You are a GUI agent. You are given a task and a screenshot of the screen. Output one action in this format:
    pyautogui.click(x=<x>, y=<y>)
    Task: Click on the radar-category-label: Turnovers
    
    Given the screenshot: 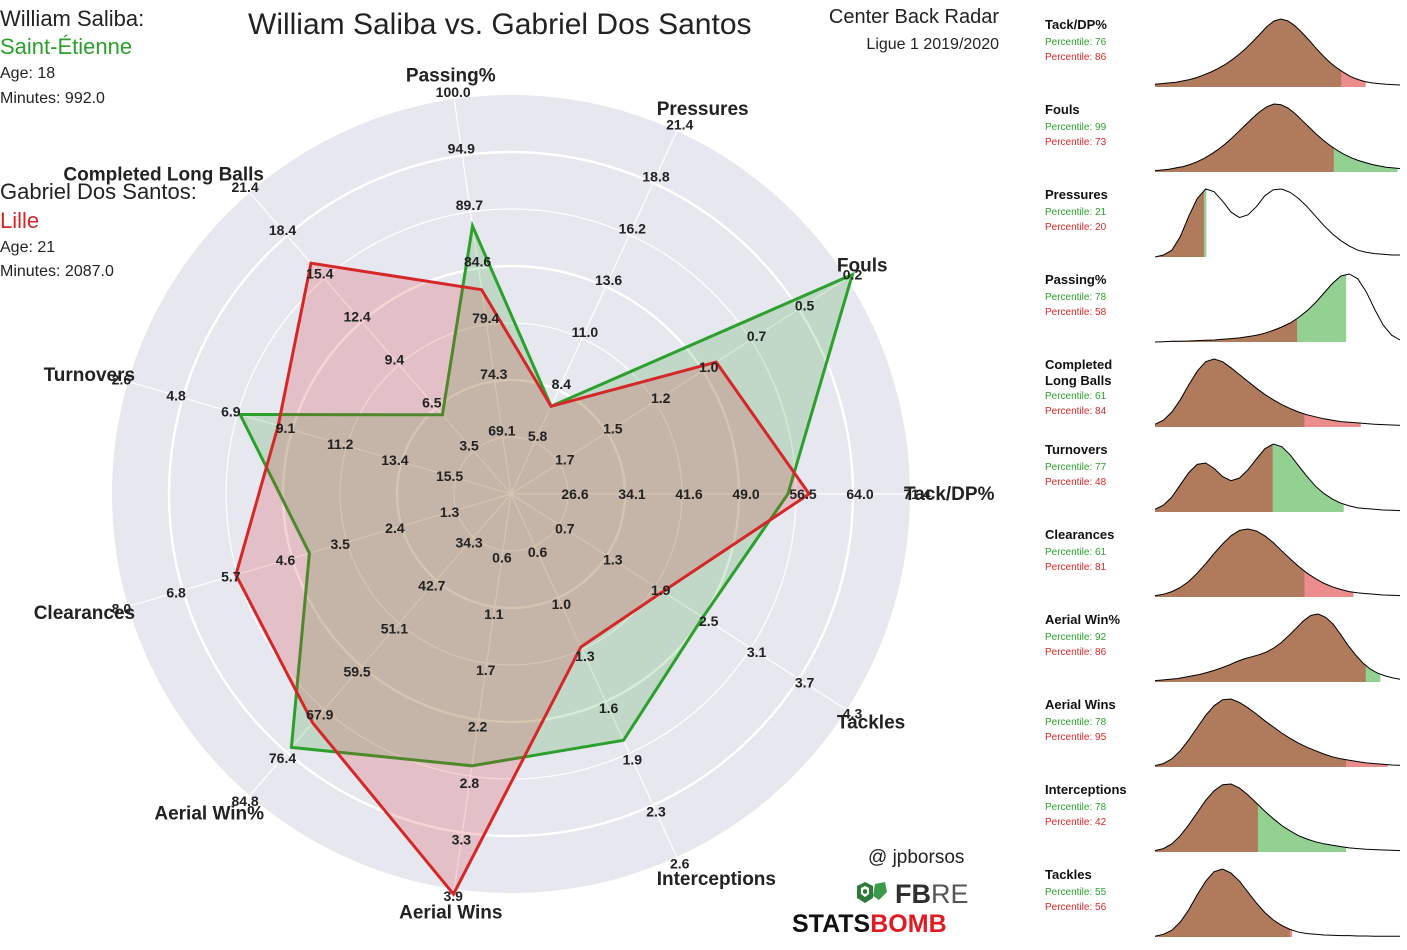 What is the action you would take?
    pyautogui.click(x=90, y=375)
    